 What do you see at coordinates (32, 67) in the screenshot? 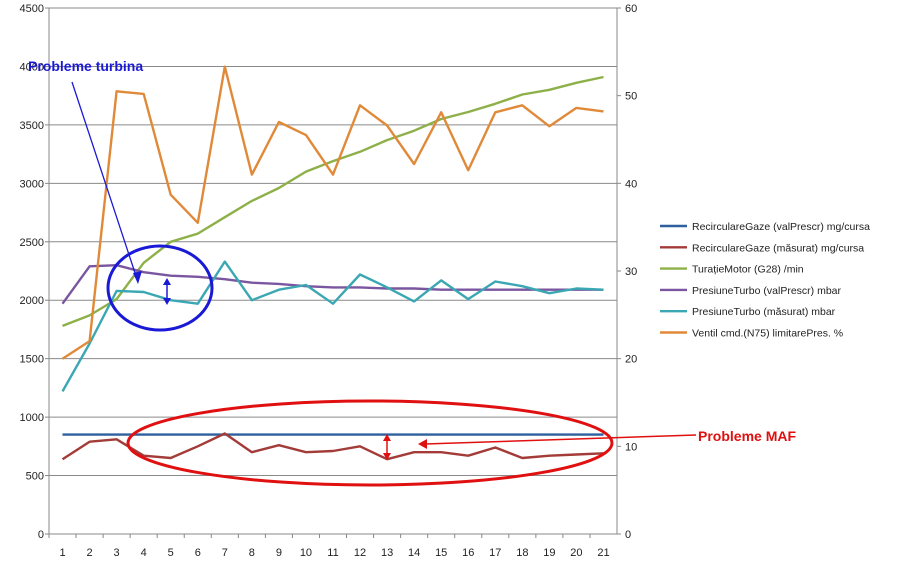
I see `left-tick-label: 4000` at bounding box center [32, 67].